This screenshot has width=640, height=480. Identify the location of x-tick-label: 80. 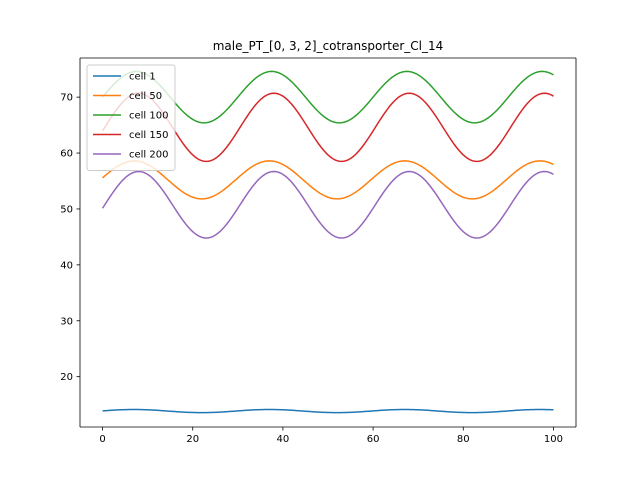
(463, 439).